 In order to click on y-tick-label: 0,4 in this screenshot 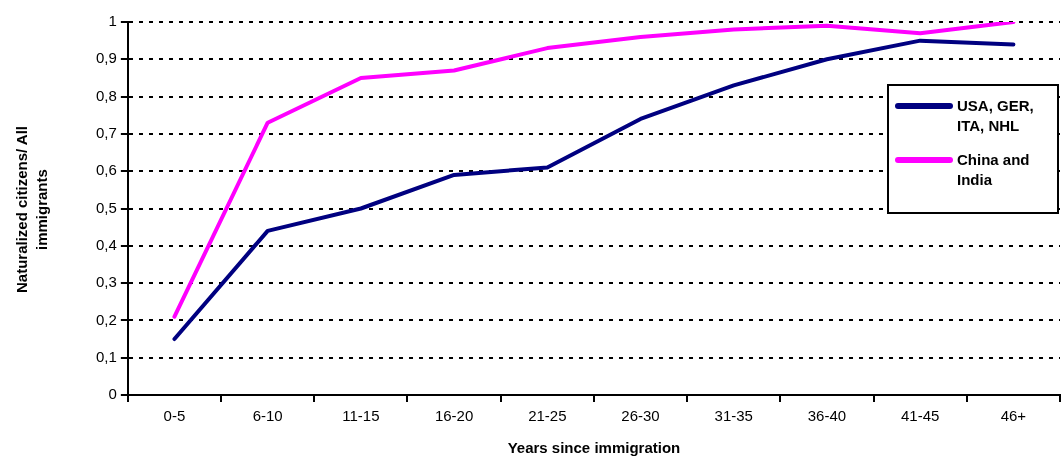, I will do `click(106, 244)`.